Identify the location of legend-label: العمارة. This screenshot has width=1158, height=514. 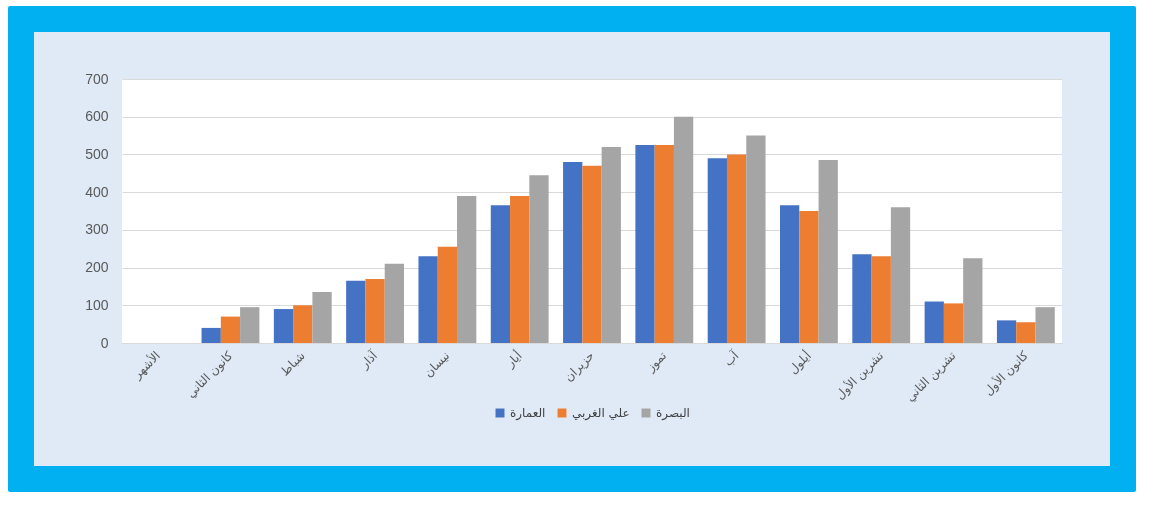
(528, 413).